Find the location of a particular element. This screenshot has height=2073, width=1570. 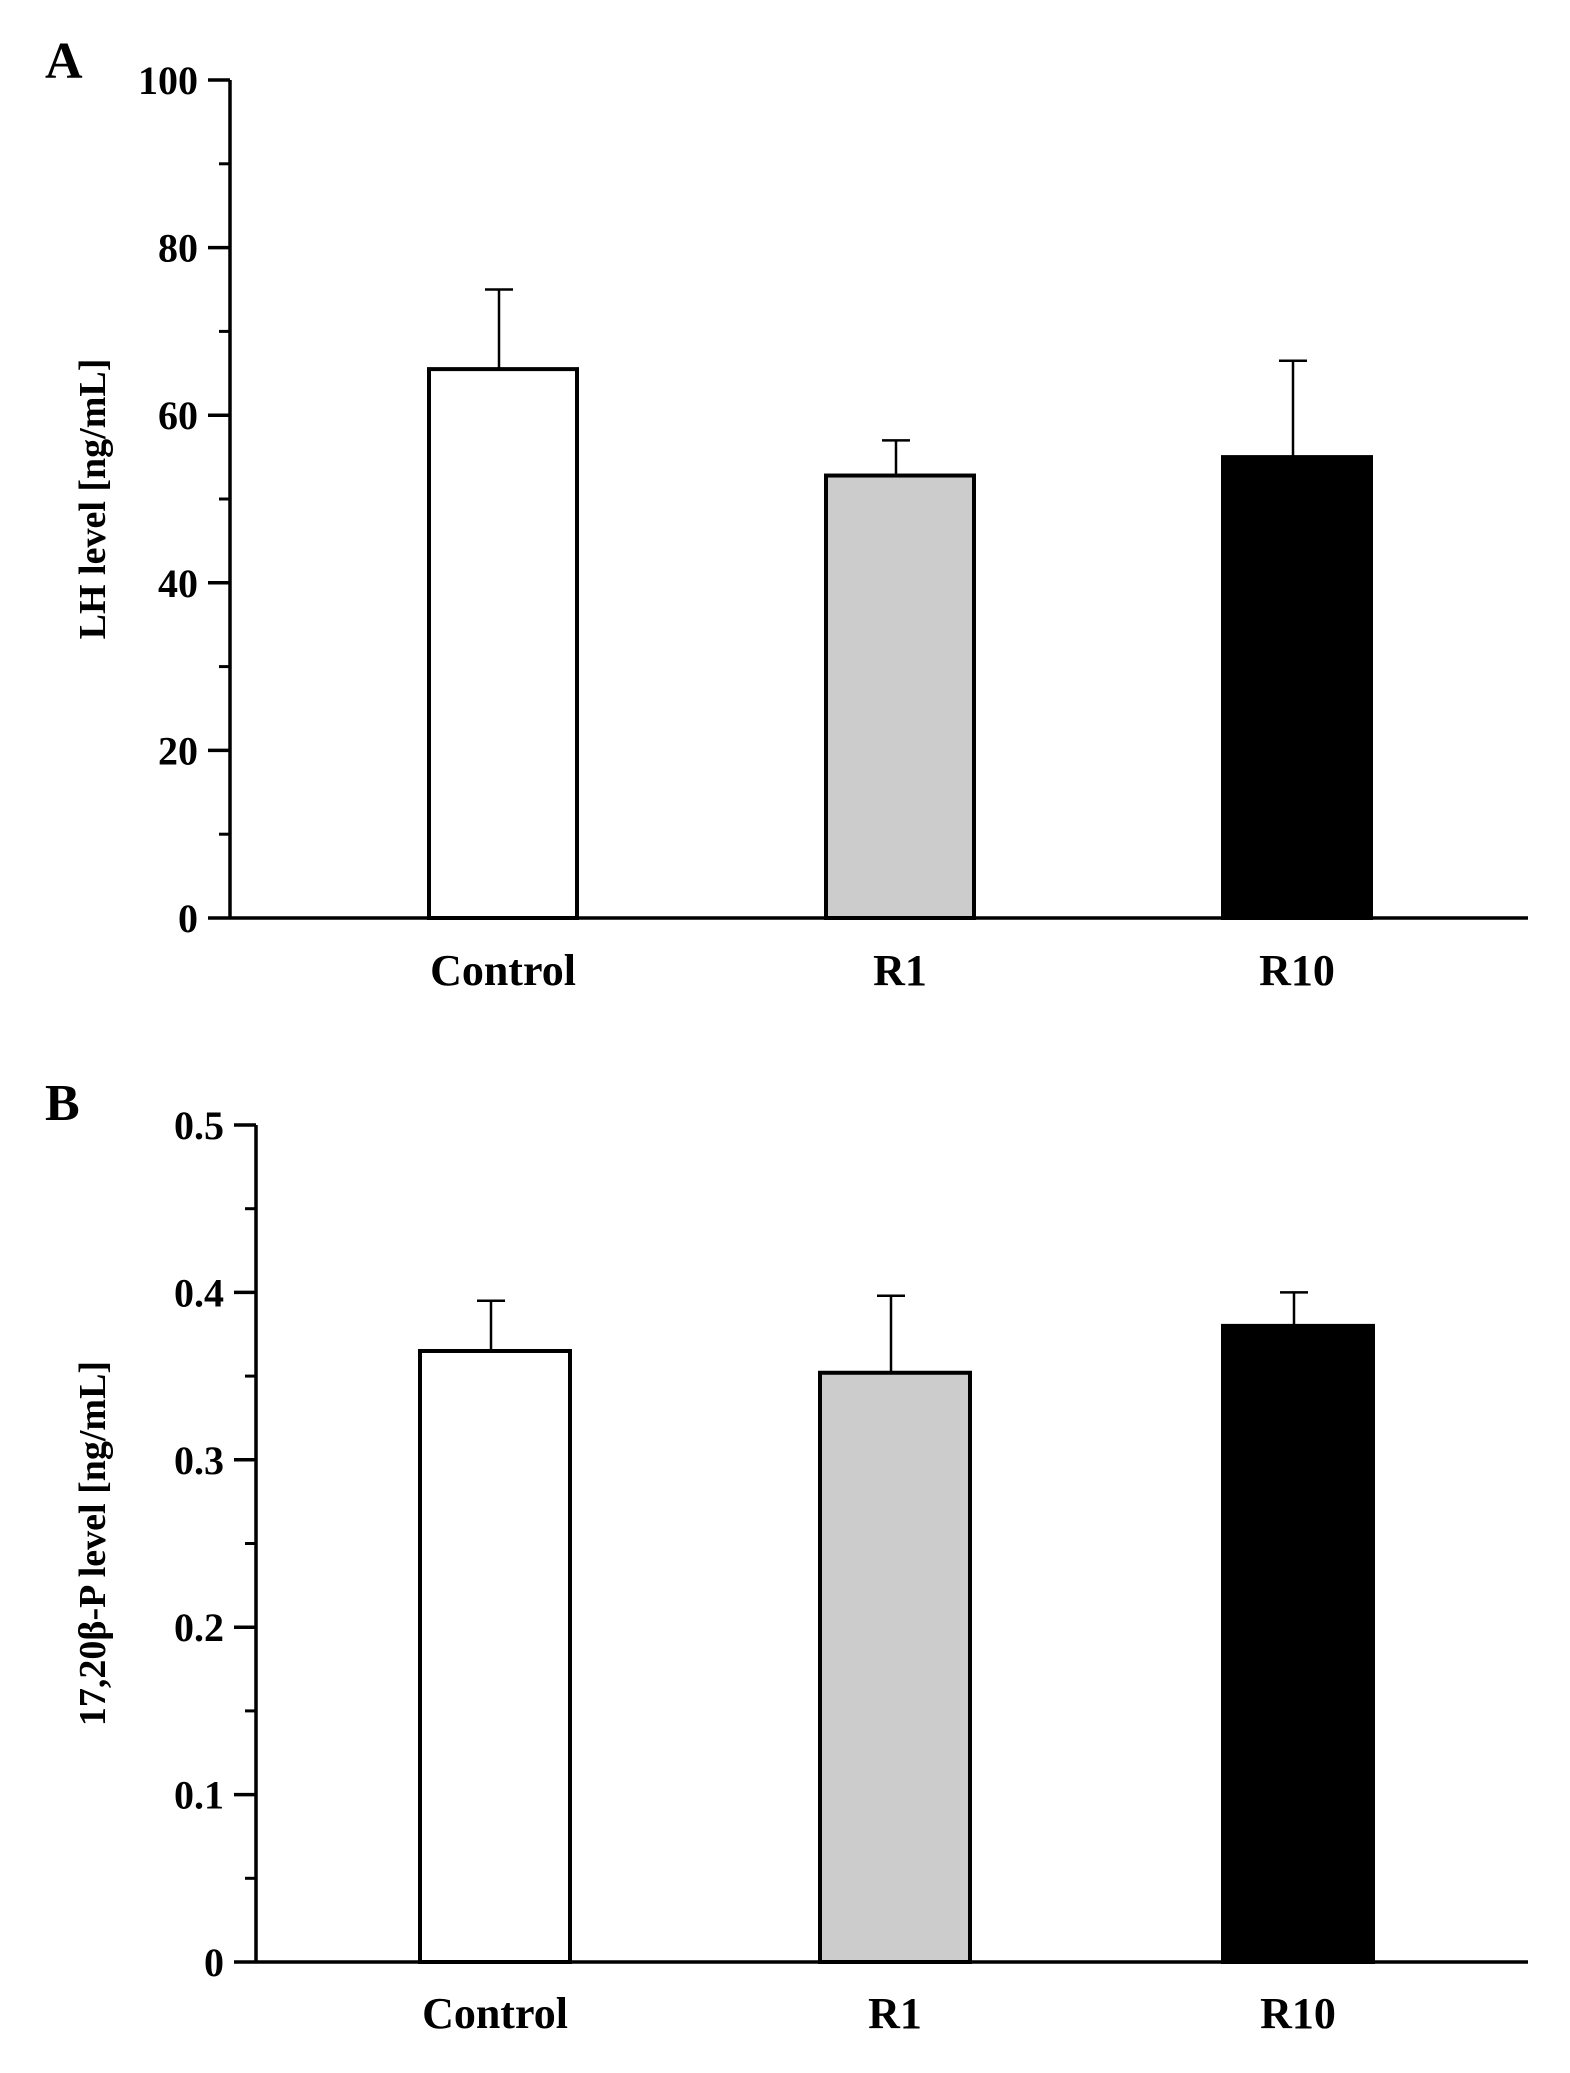

y-tick-label: 20 is located at coordinates (178, 750).